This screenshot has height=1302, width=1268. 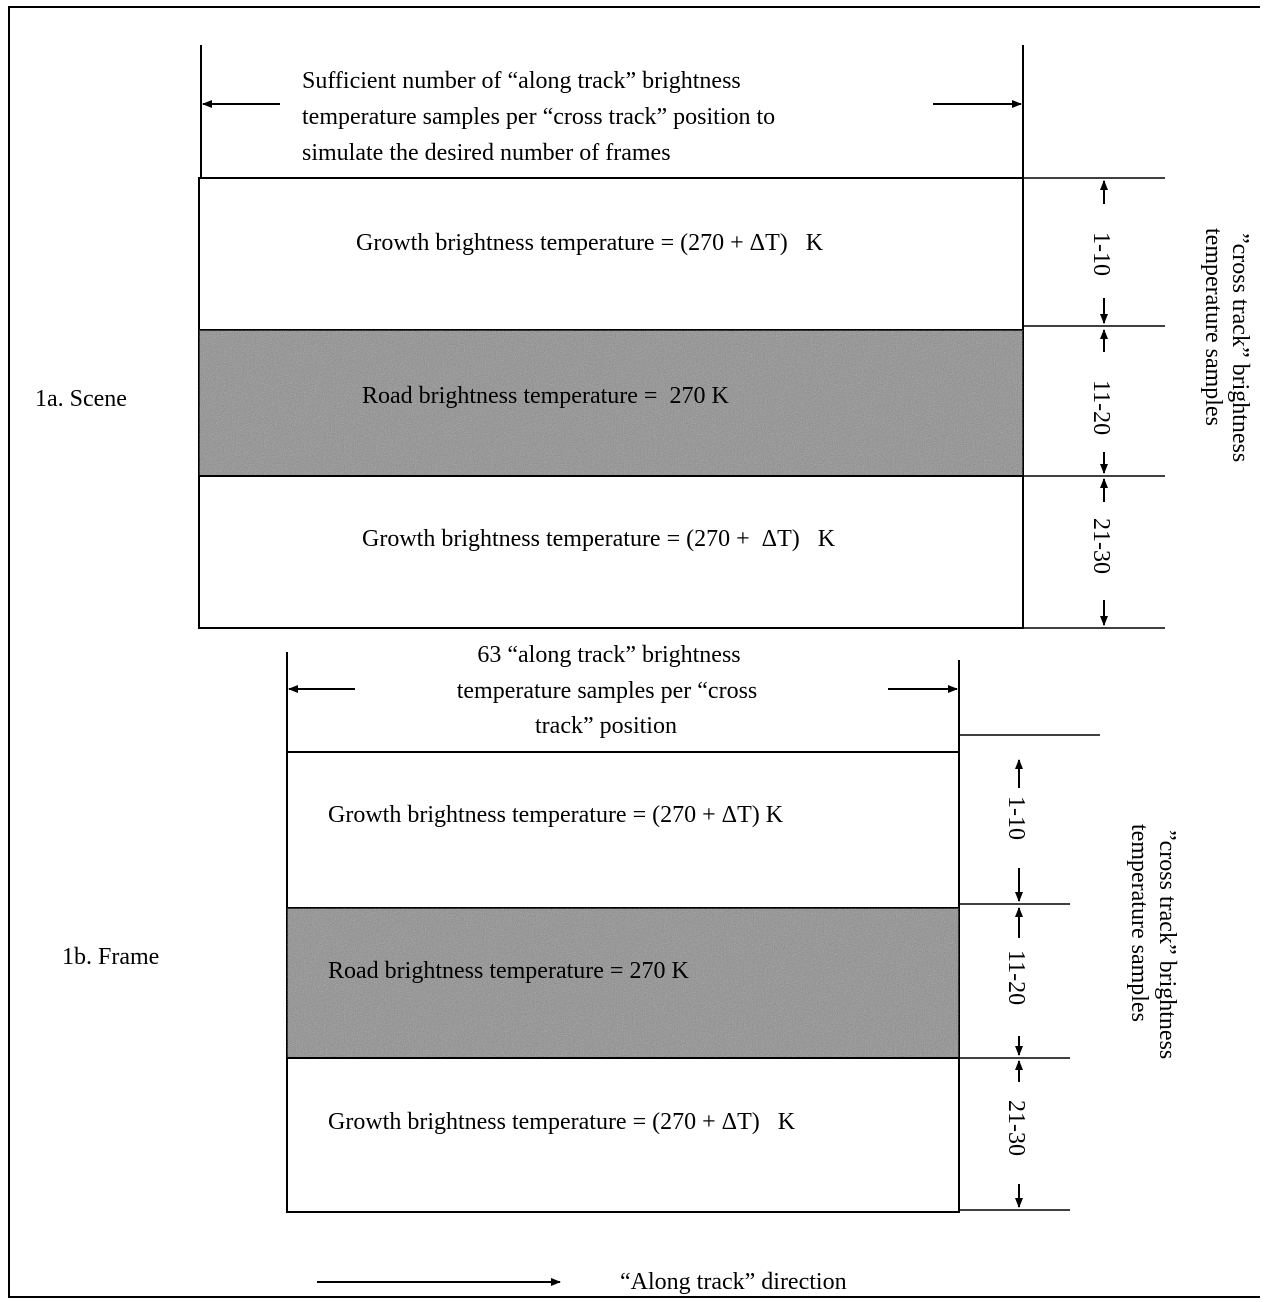 What do you see at coordinates (1167, 944) in the screenshot?
I see `frame-side-label-line-1: ”cross track” brightness` at bounding box center [1167, 944].